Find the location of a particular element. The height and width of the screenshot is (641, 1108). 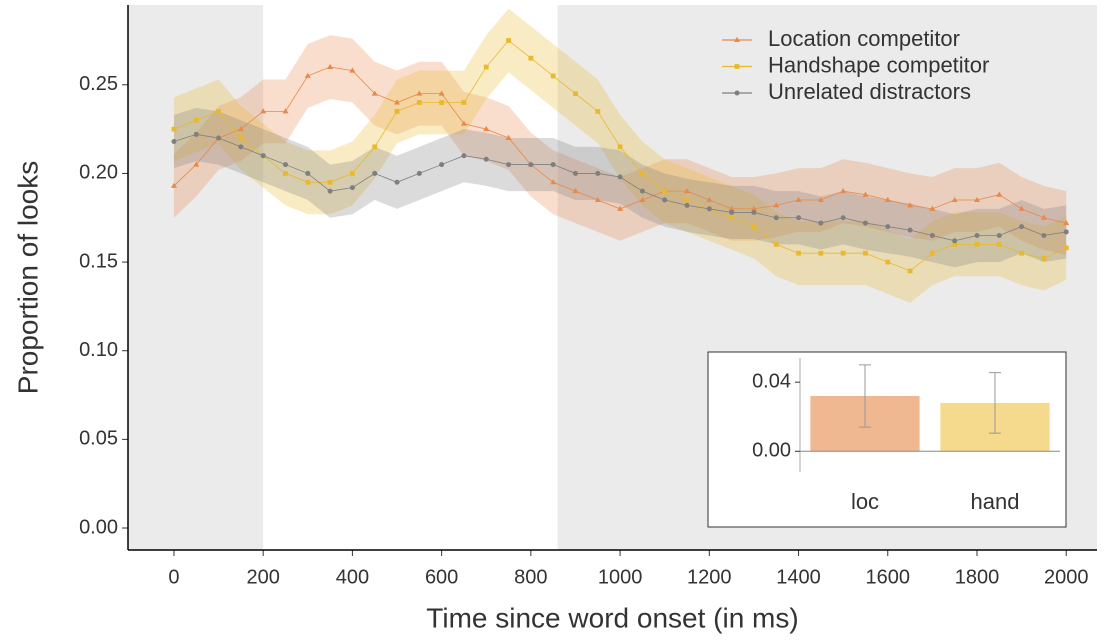

error-bar is located at coordinates (995, 403).